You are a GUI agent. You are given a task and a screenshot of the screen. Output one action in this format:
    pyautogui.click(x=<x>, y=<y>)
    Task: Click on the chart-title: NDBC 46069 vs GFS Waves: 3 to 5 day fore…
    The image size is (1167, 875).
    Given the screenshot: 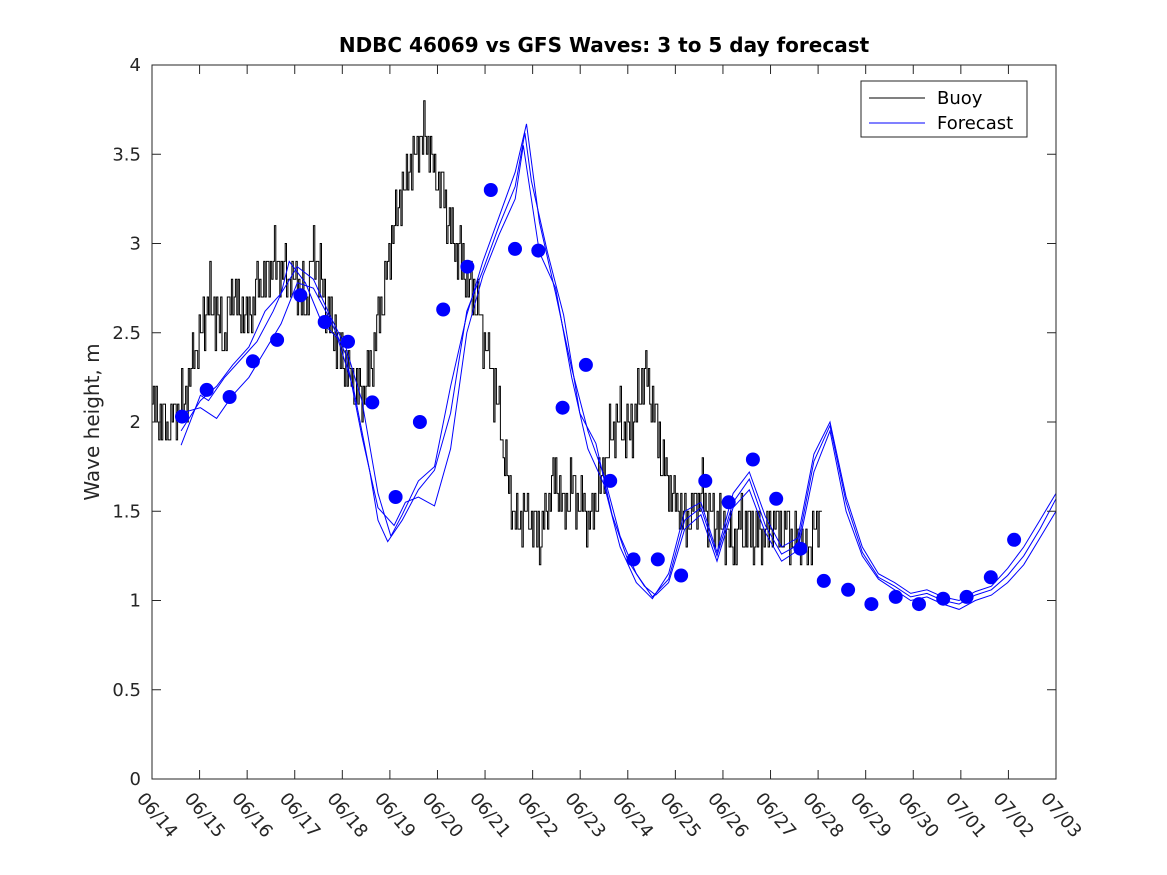 What is the action you would take?
    pyautogui.click(x=604, y=45)
    